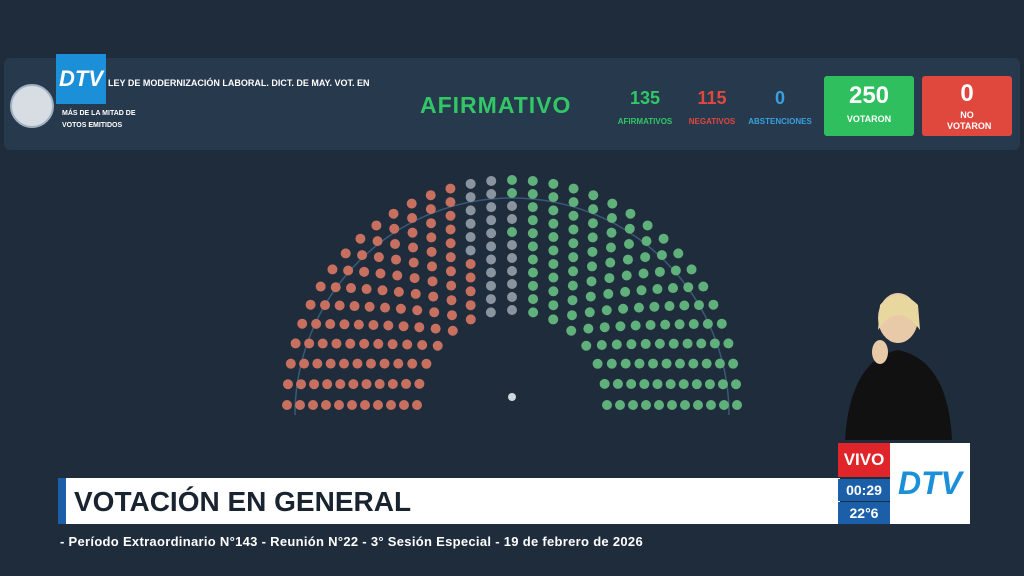 This screenshot has width=1024, height=576. Describe the element at coordinates (779, 98) in the screenshot. I see `abstenciones-count: 0` at that location.